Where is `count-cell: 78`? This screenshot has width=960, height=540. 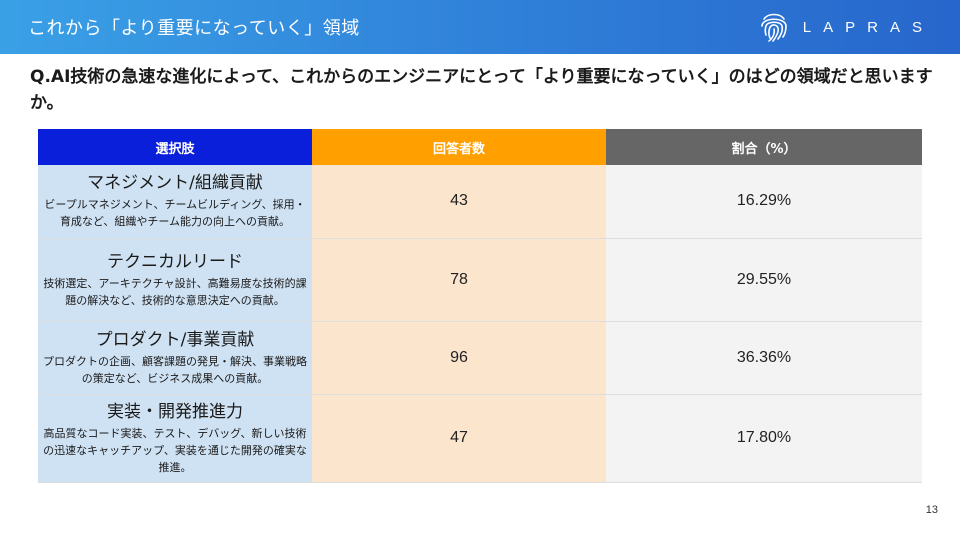 count-cell: 78 is located at coordinates (459, 280).